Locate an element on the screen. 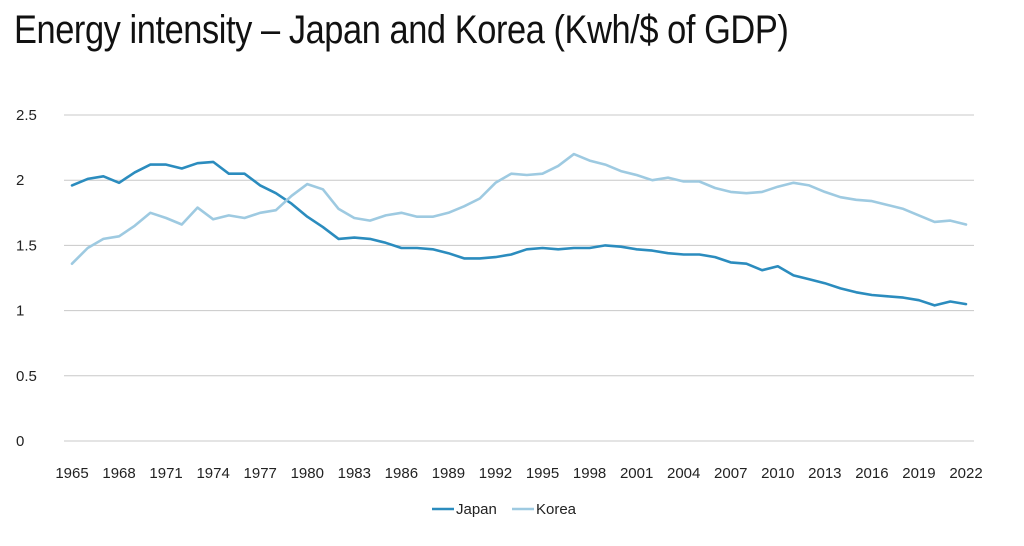 The height and width of the screenshot is (546, 1024). x-tick-label: 1992 is located at coordinates (495, 473).